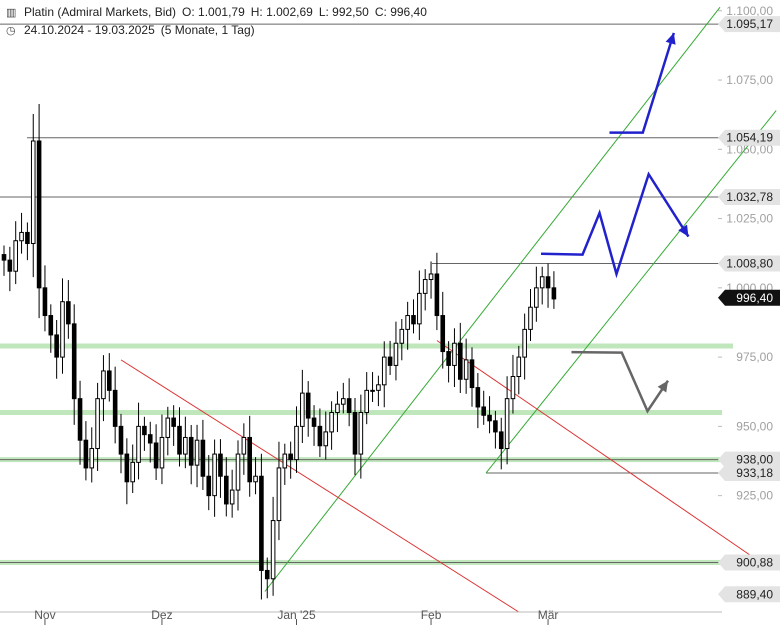 This screenshot has height=625, width=780. I want to click on date-range: 24.10.2024 - 19.03.2025, so click(89, 30).